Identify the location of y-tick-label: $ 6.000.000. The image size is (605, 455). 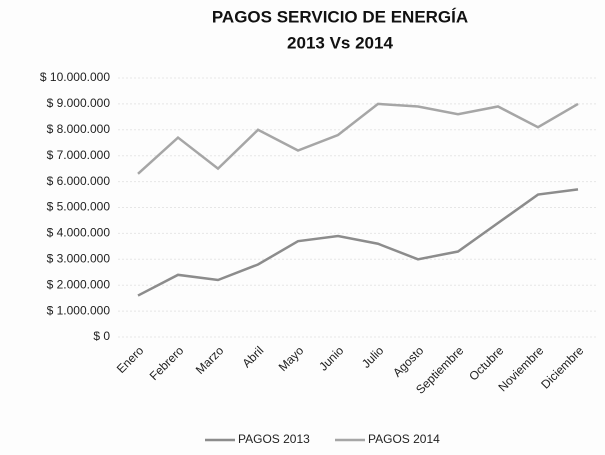
(79, 181).